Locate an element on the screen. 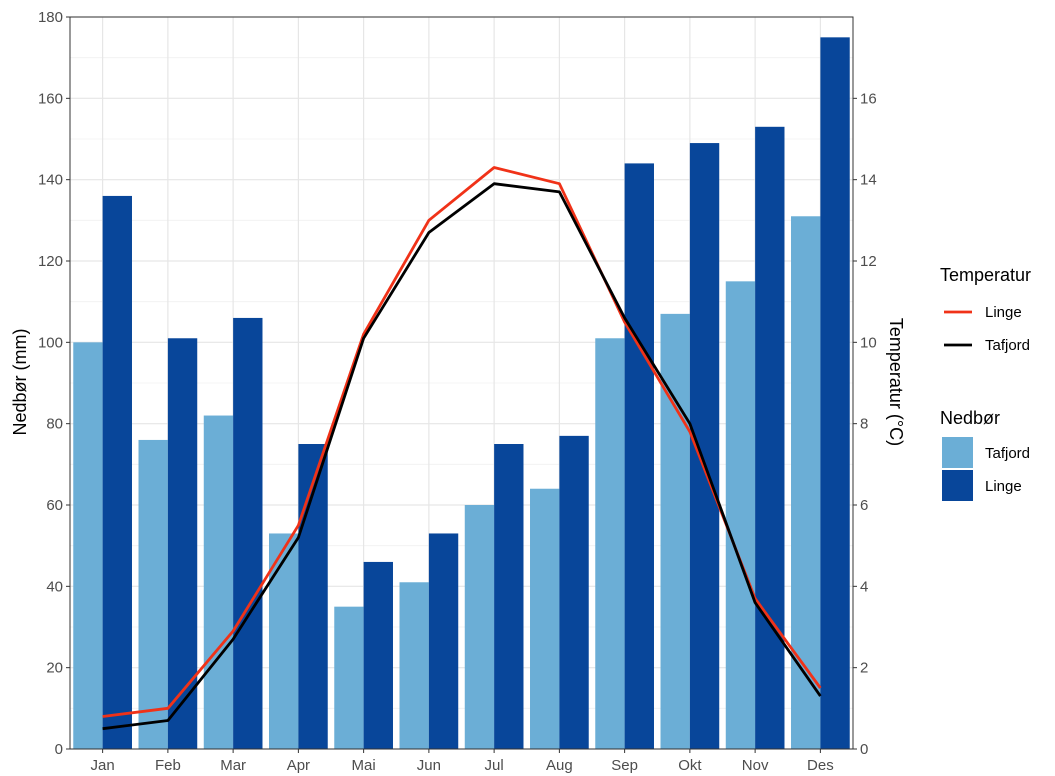  legend-label-line-tafjord: Tafjord is located at coordinates (1007, 345).